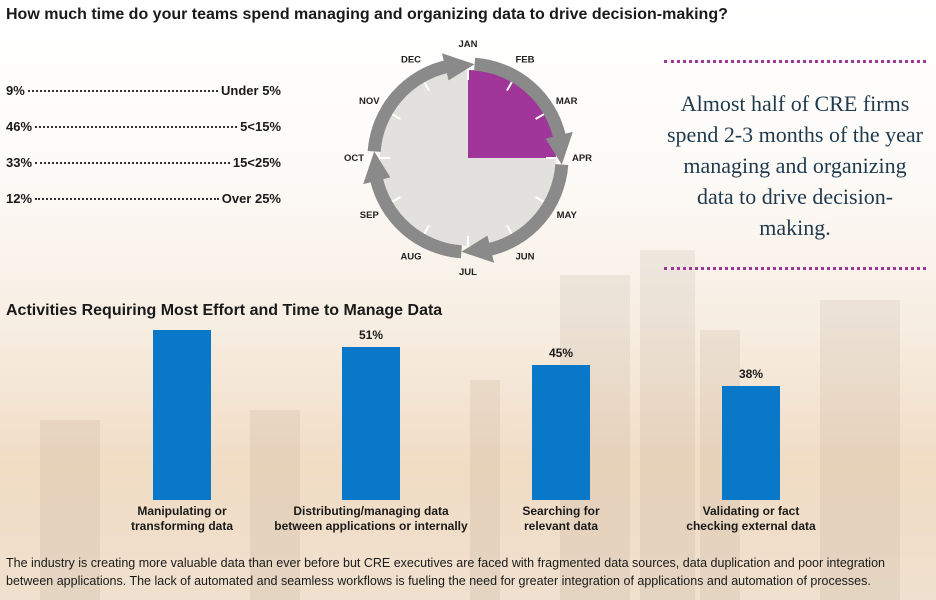  Describe the element at coordinates (371, 511) in the screenshot. I see `bar-category-label: Distributing/managing data` at that location.